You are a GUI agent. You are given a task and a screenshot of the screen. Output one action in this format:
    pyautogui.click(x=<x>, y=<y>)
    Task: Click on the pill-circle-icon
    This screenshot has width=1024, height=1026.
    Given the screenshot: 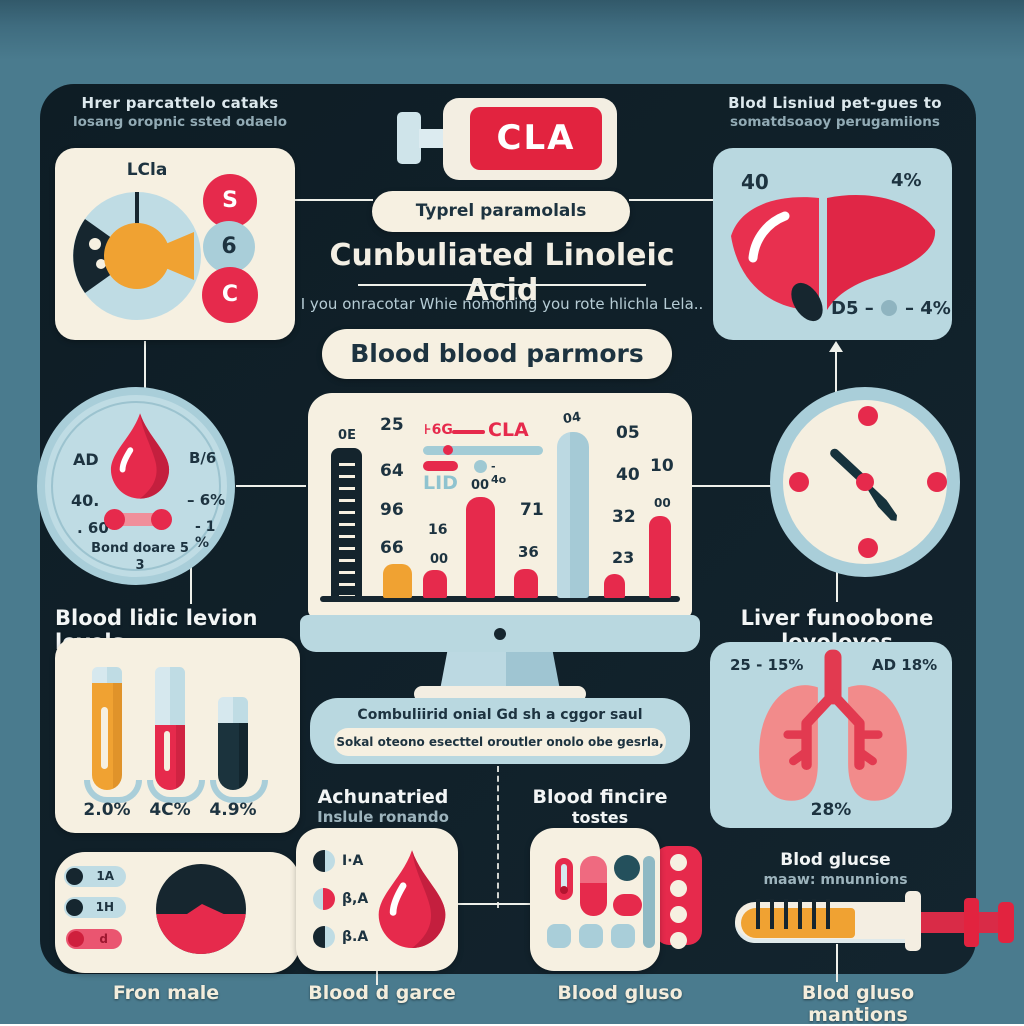 What is the action you would take?
    pyautogui.click(x=627, y=868)
    